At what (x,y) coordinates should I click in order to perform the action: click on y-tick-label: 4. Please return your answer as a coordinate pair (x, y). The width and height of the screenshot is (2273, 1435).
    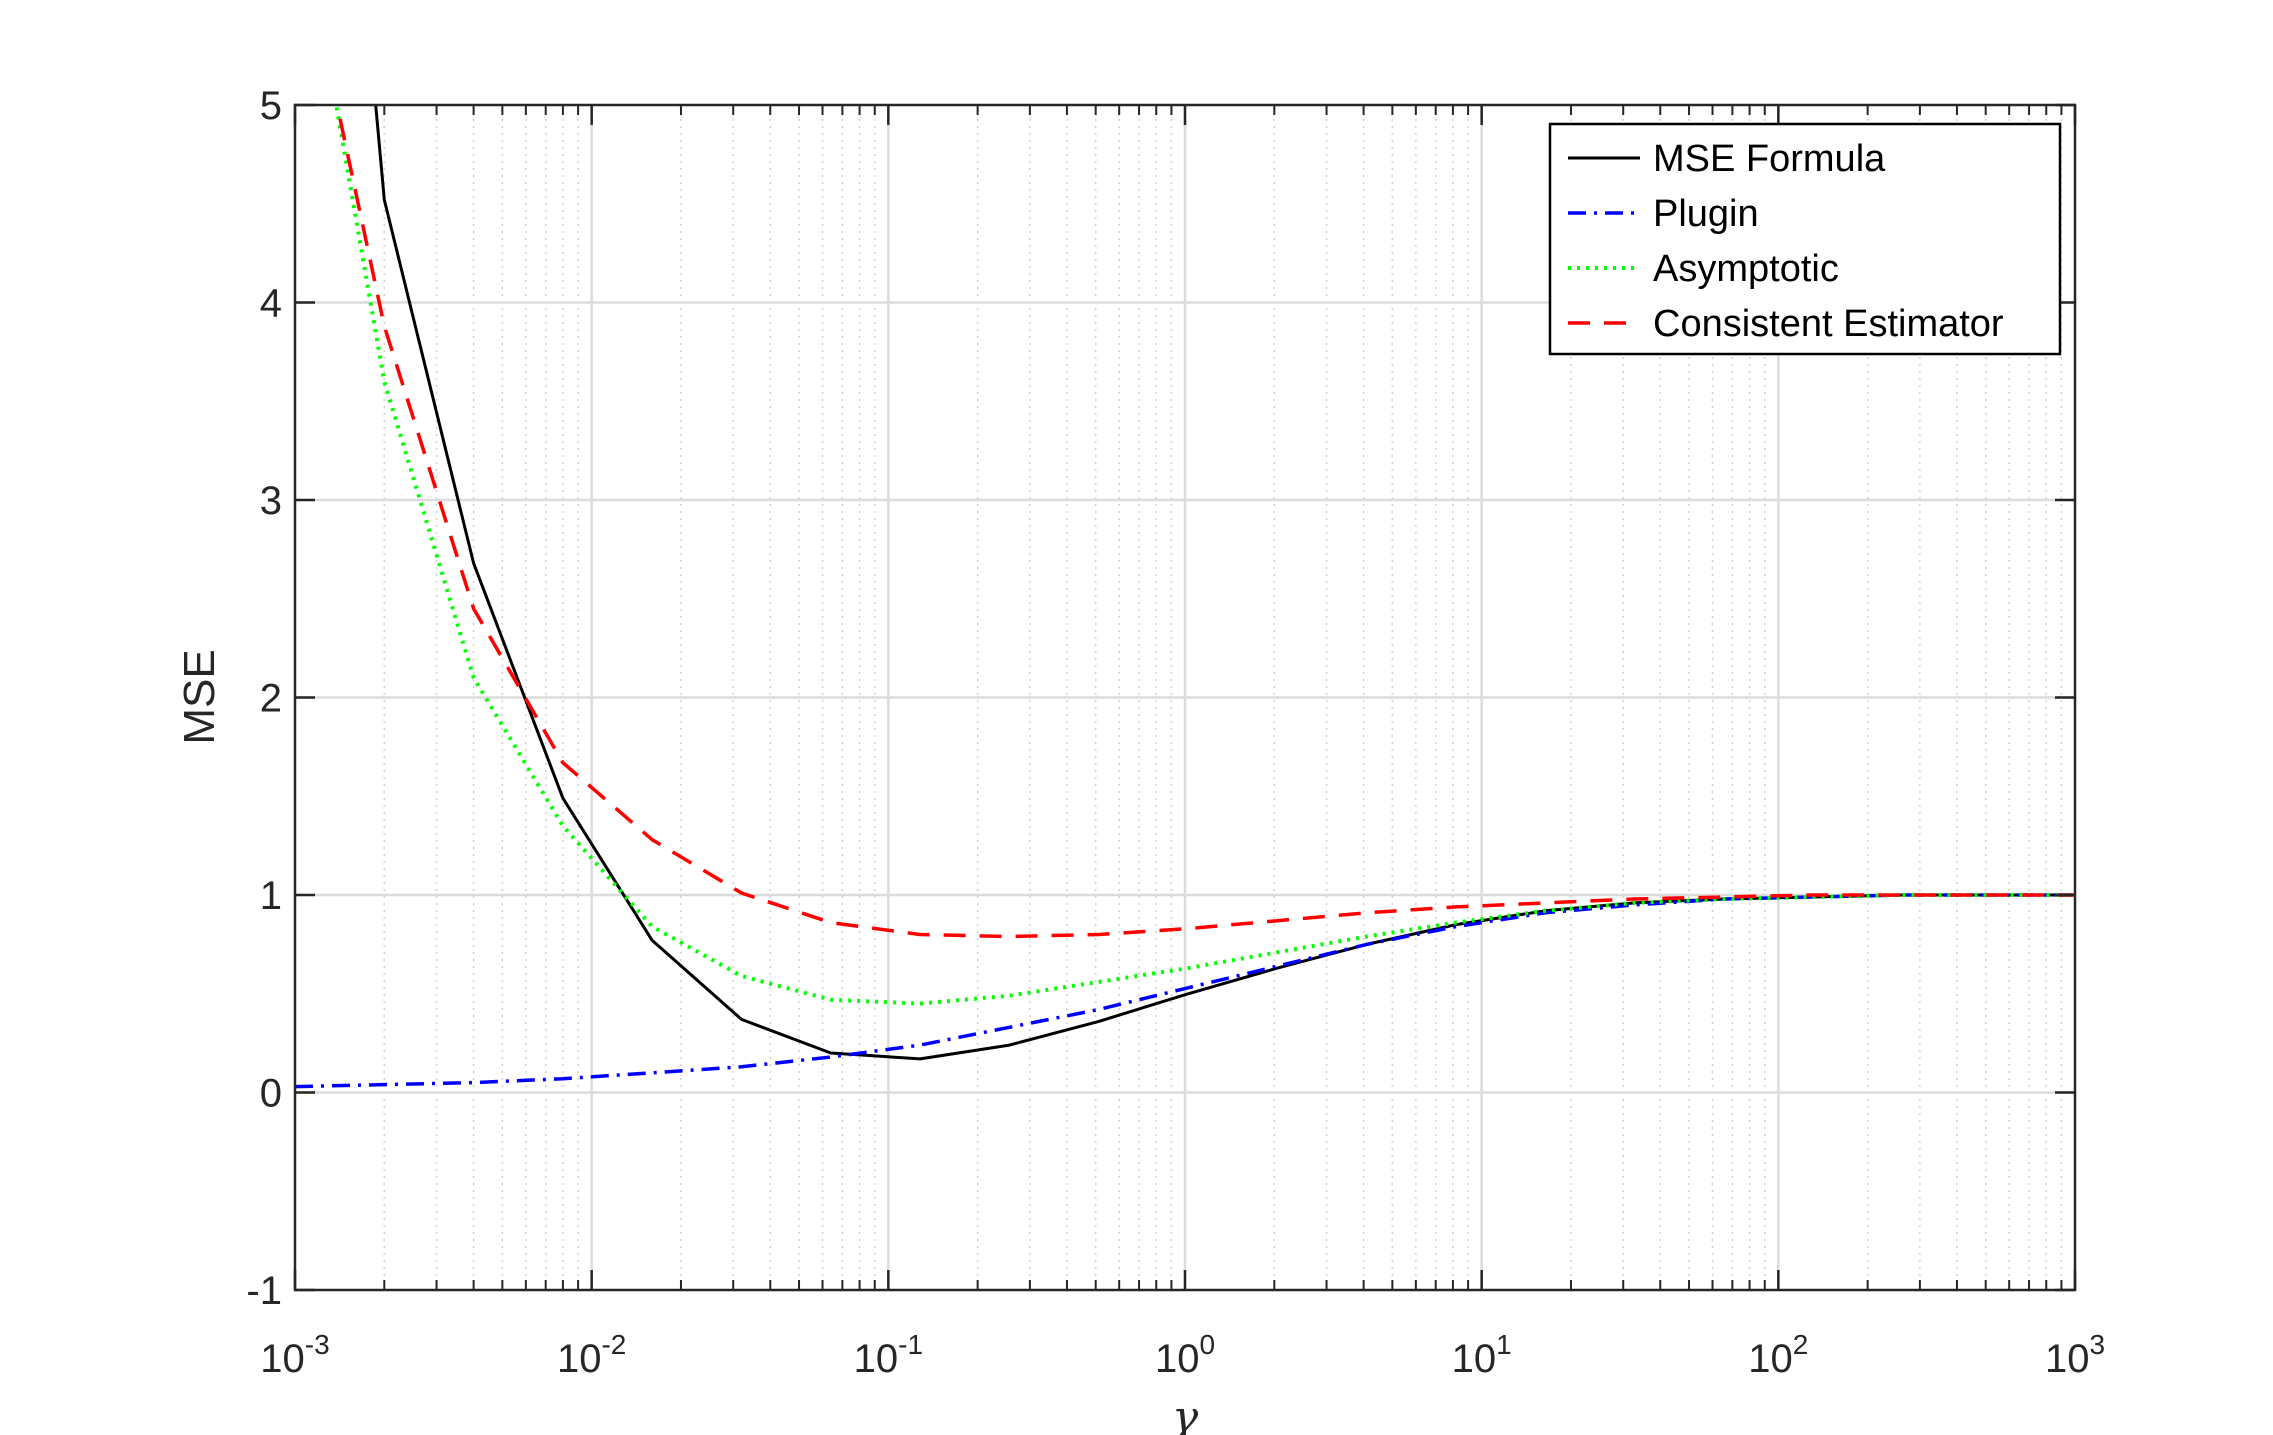
    Looking at the image, I should click on (271, 304).